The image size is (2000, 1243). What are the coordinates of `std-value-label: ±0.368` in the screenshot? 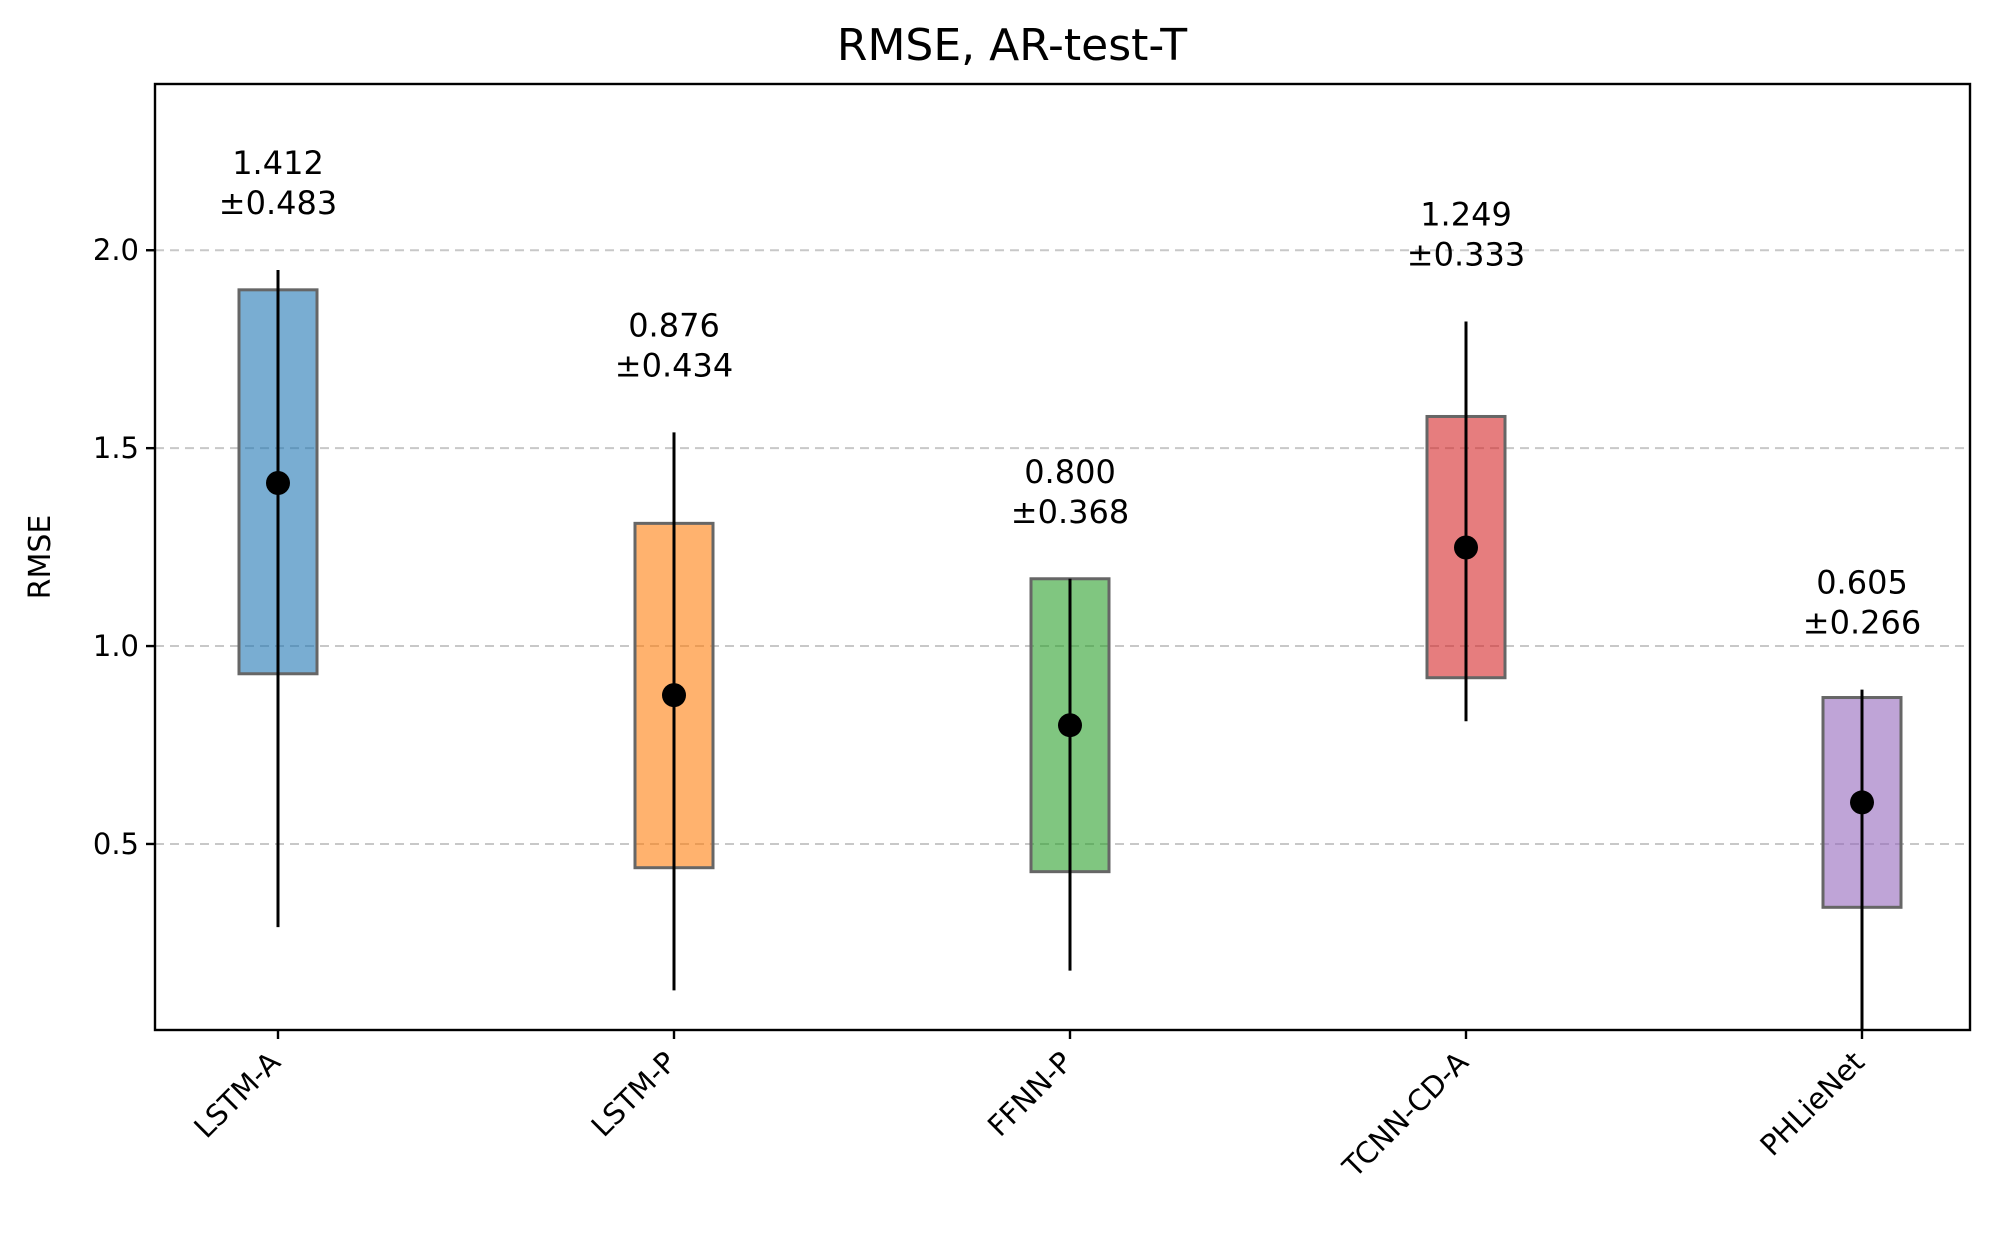 It's located at (1070, 512).